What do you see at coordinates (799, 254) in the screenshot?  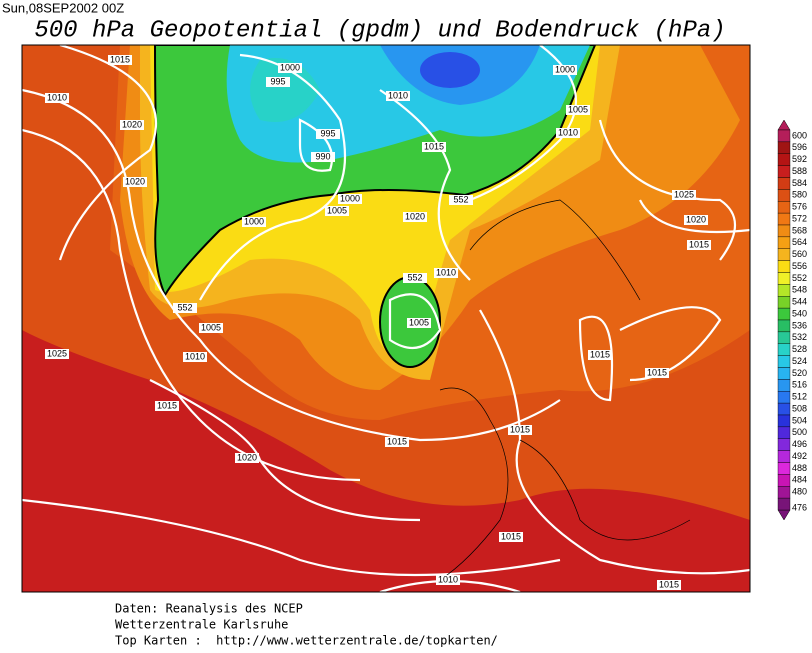 I see `colorbar-label: 560` at bounding box center [799, 254].